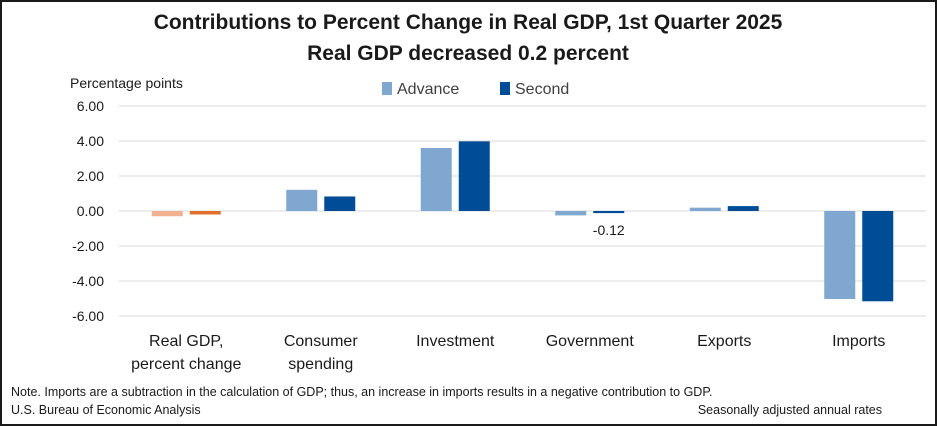  I want to click on rates-note: Seasonally adjusted annual rates, so click(790, 410).